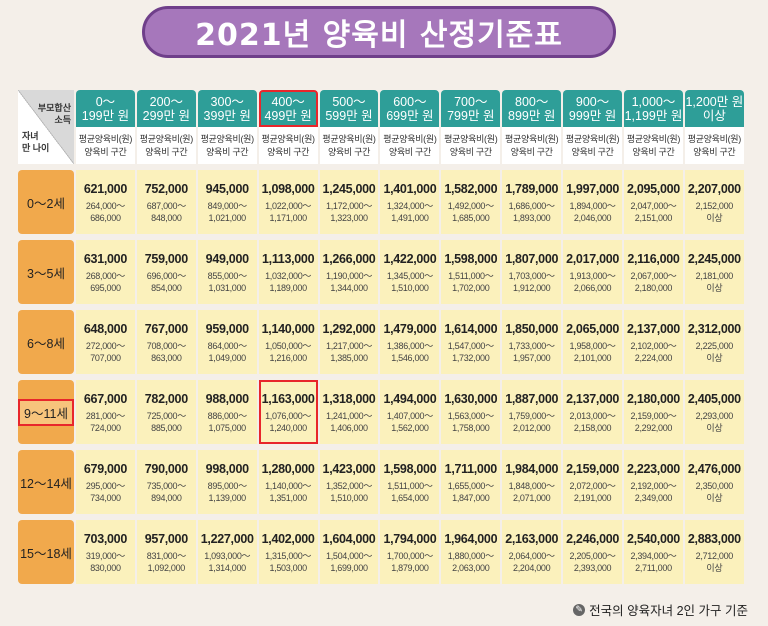  What do you see at coordinates (288, 562) in the screenshot?
I see `cost-range: 1,315,000～ 1,503,000` at bounding box center [288, 562].